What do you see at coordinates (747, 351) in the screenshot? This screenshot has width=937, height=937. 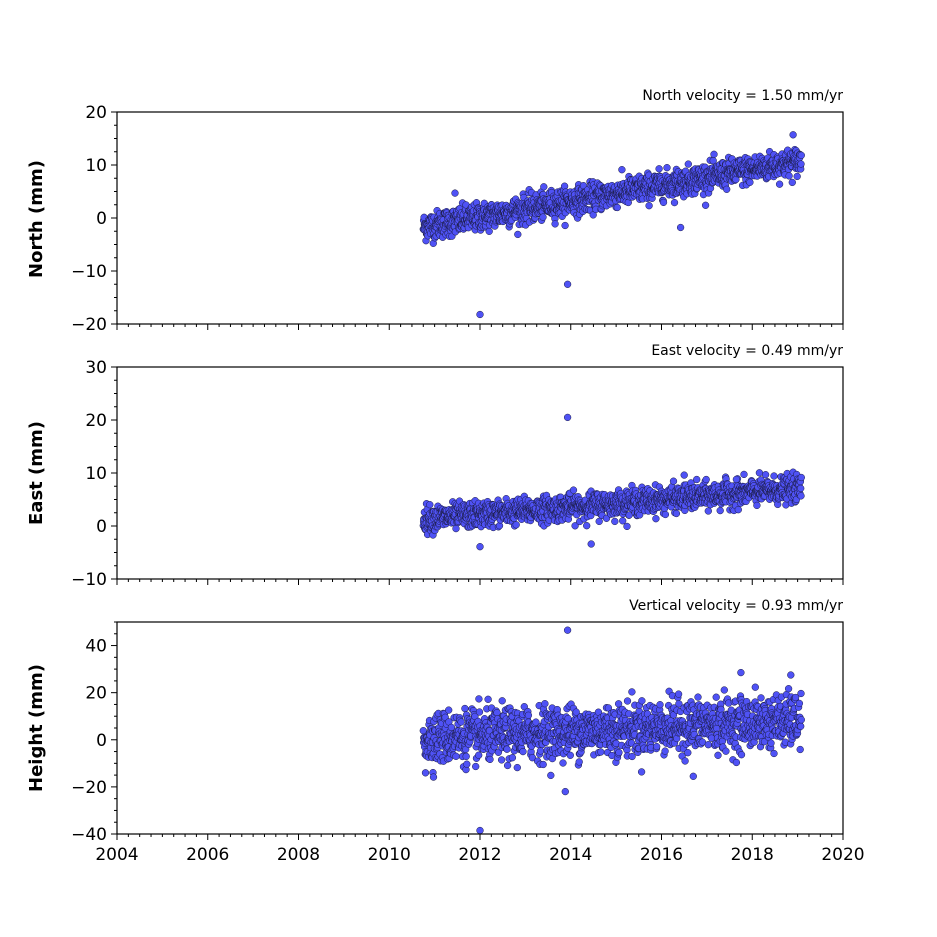 I see `east-velocity-label: East velocity = 0.49 mm/yr` at bounding box center [747, 351].